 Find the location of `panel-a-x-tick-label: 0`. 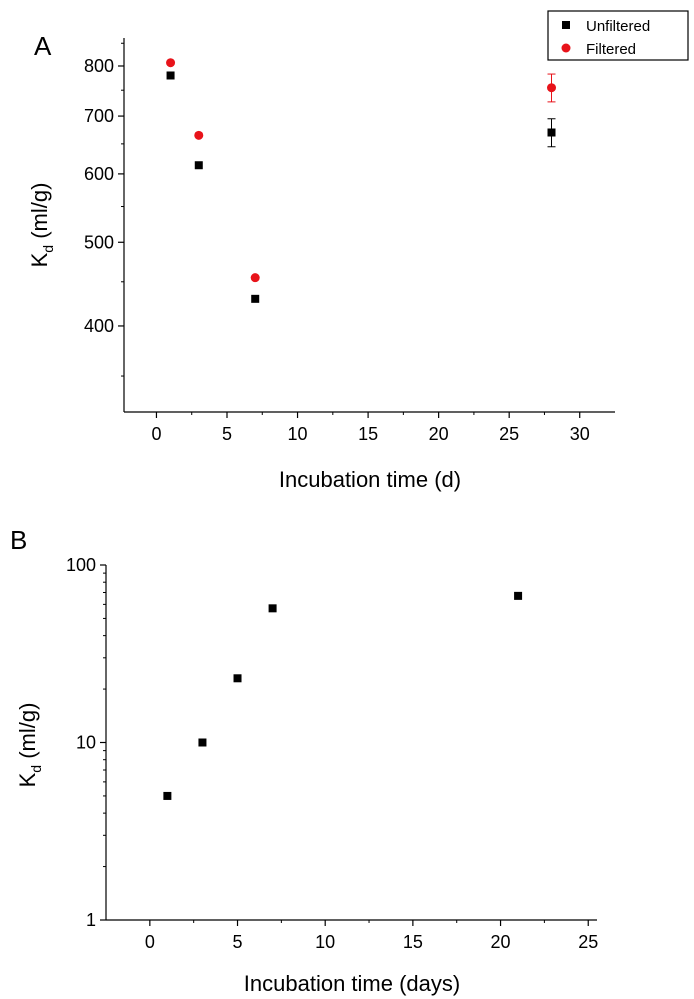

panel-a-x-tick-label: 0 is located at coordinates (156, 434).